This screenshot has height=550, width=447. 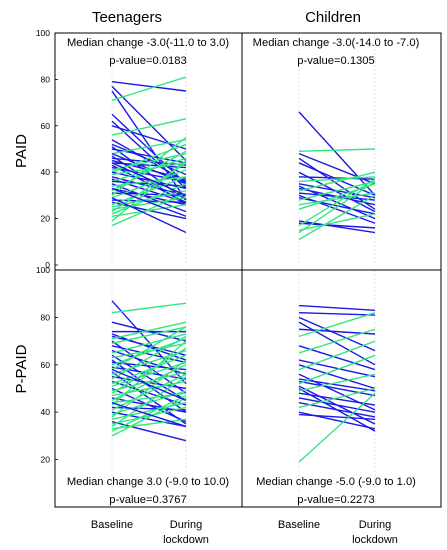 I want to click on p-value-label: p-value=0.3767, so click(x=147, y=500).